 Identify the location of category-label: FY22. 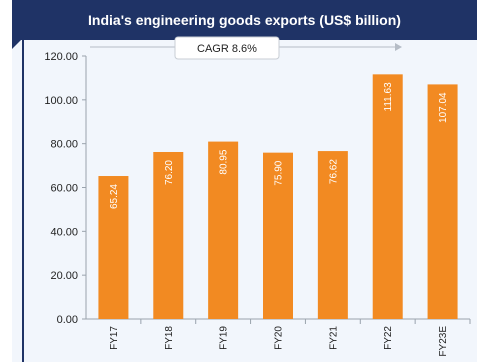
(388, 338).